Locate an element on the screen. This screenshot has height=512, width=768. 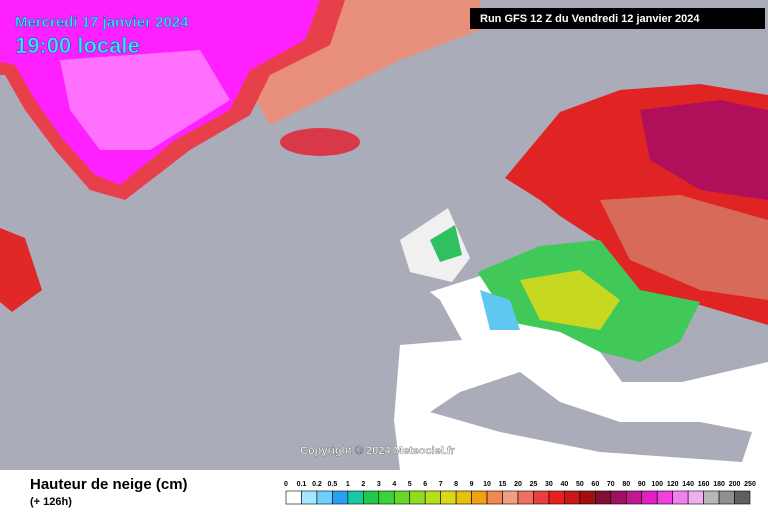
run-info: Run GFS 12 Z du Vendredi 12 janvier 2024 is located at coordinates (590, 19).